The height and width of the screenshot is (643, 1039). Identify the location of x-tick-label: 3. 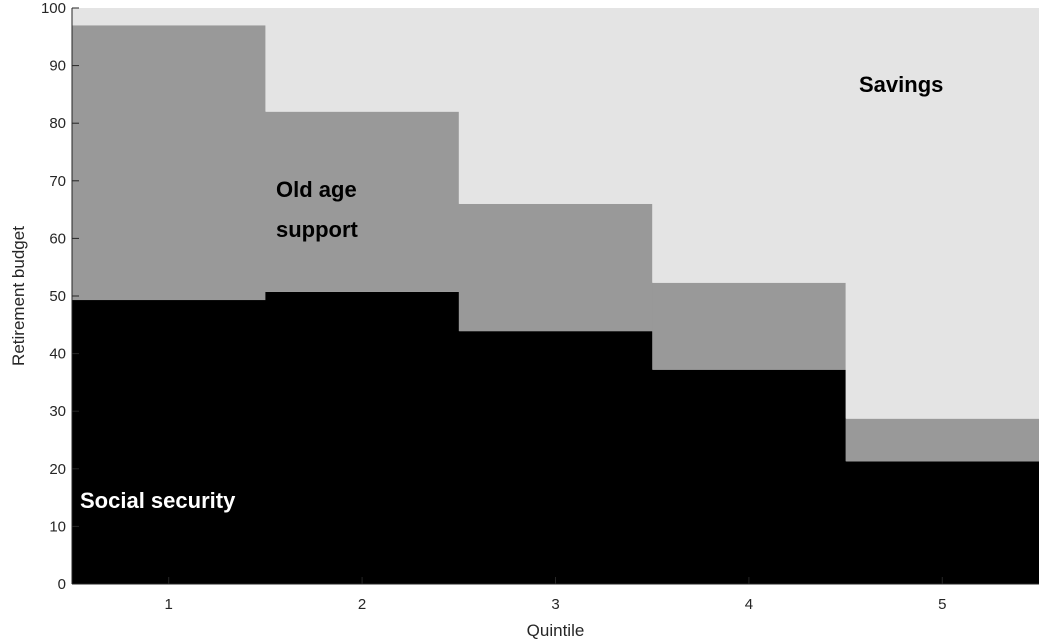
(555, 604).